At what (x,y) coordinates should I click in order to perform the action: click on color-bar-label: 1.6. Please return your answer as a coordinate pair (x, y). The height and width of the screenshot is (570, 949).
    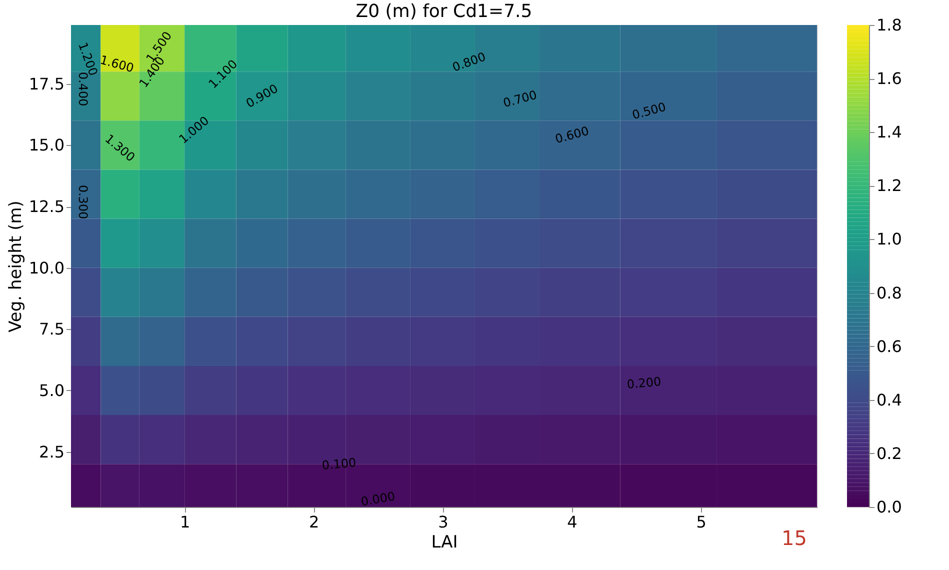
    Looking at the image, I should click on (889, 78).